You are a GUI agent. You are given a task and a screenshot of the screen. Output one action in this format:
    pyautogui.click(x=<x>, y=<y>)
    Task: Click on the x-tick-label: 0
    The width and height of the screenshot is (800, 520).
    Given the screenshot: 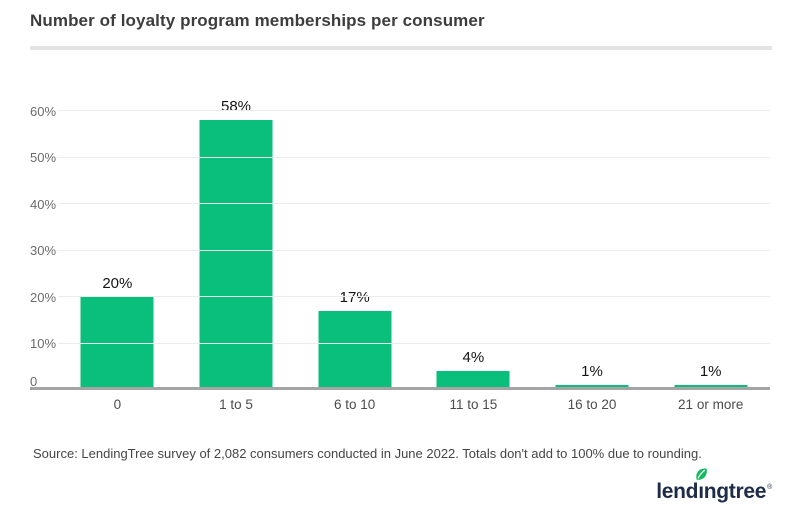 What is the action you would take?
    pyautogui.click(x=117, y=404)
    